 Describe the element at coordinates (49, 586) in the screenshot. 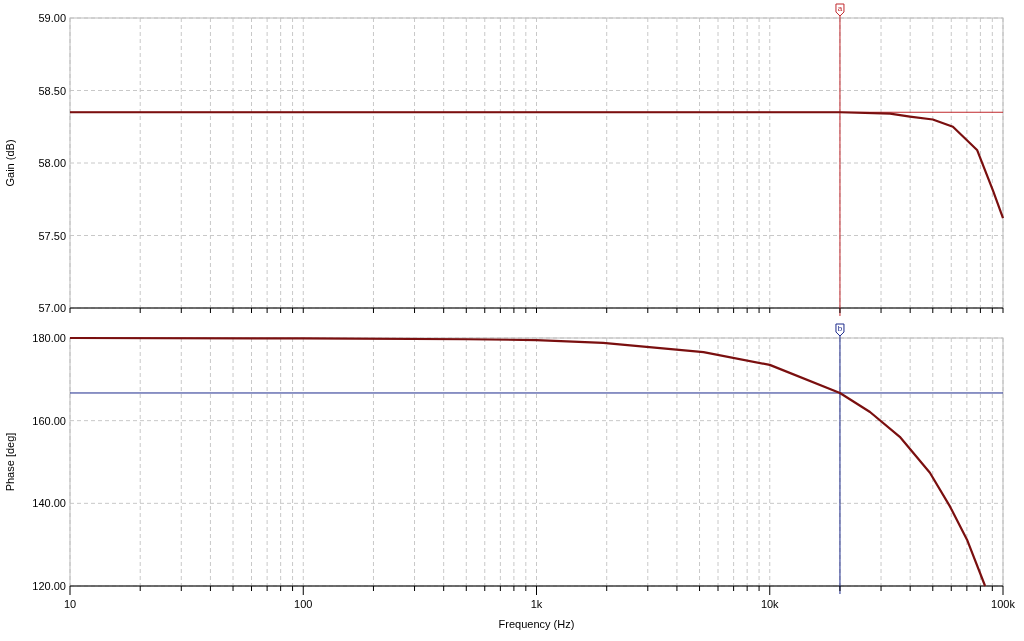

I see `y-tick-label: 120.00` at that location.